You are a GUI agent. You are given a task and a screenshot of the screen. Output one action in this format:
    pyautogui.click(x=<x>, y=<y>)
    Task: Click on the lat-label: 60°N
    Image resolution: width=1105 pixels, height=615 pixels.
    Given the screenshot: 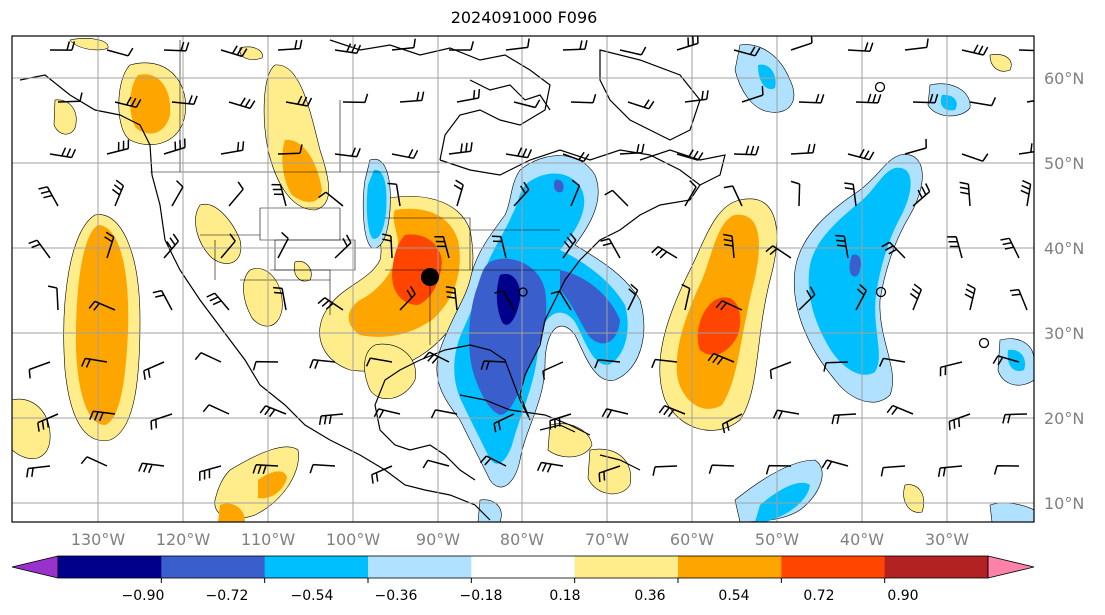 What is the action you would take?
    pyautogui.click(x=1064, y=78)
    